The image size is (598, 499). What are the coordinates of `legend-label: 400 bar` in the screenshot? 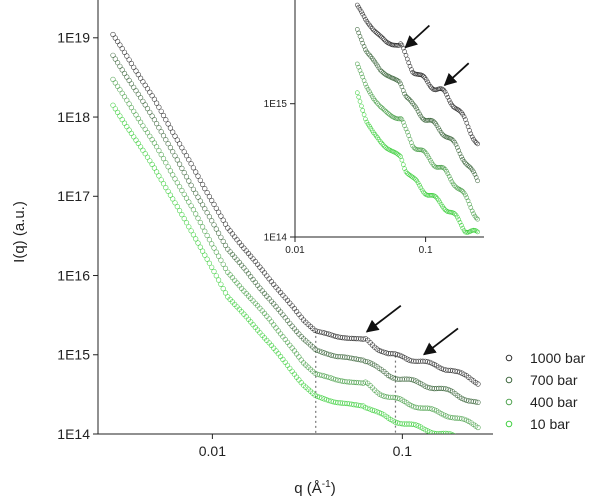 It's located at (554, 402).